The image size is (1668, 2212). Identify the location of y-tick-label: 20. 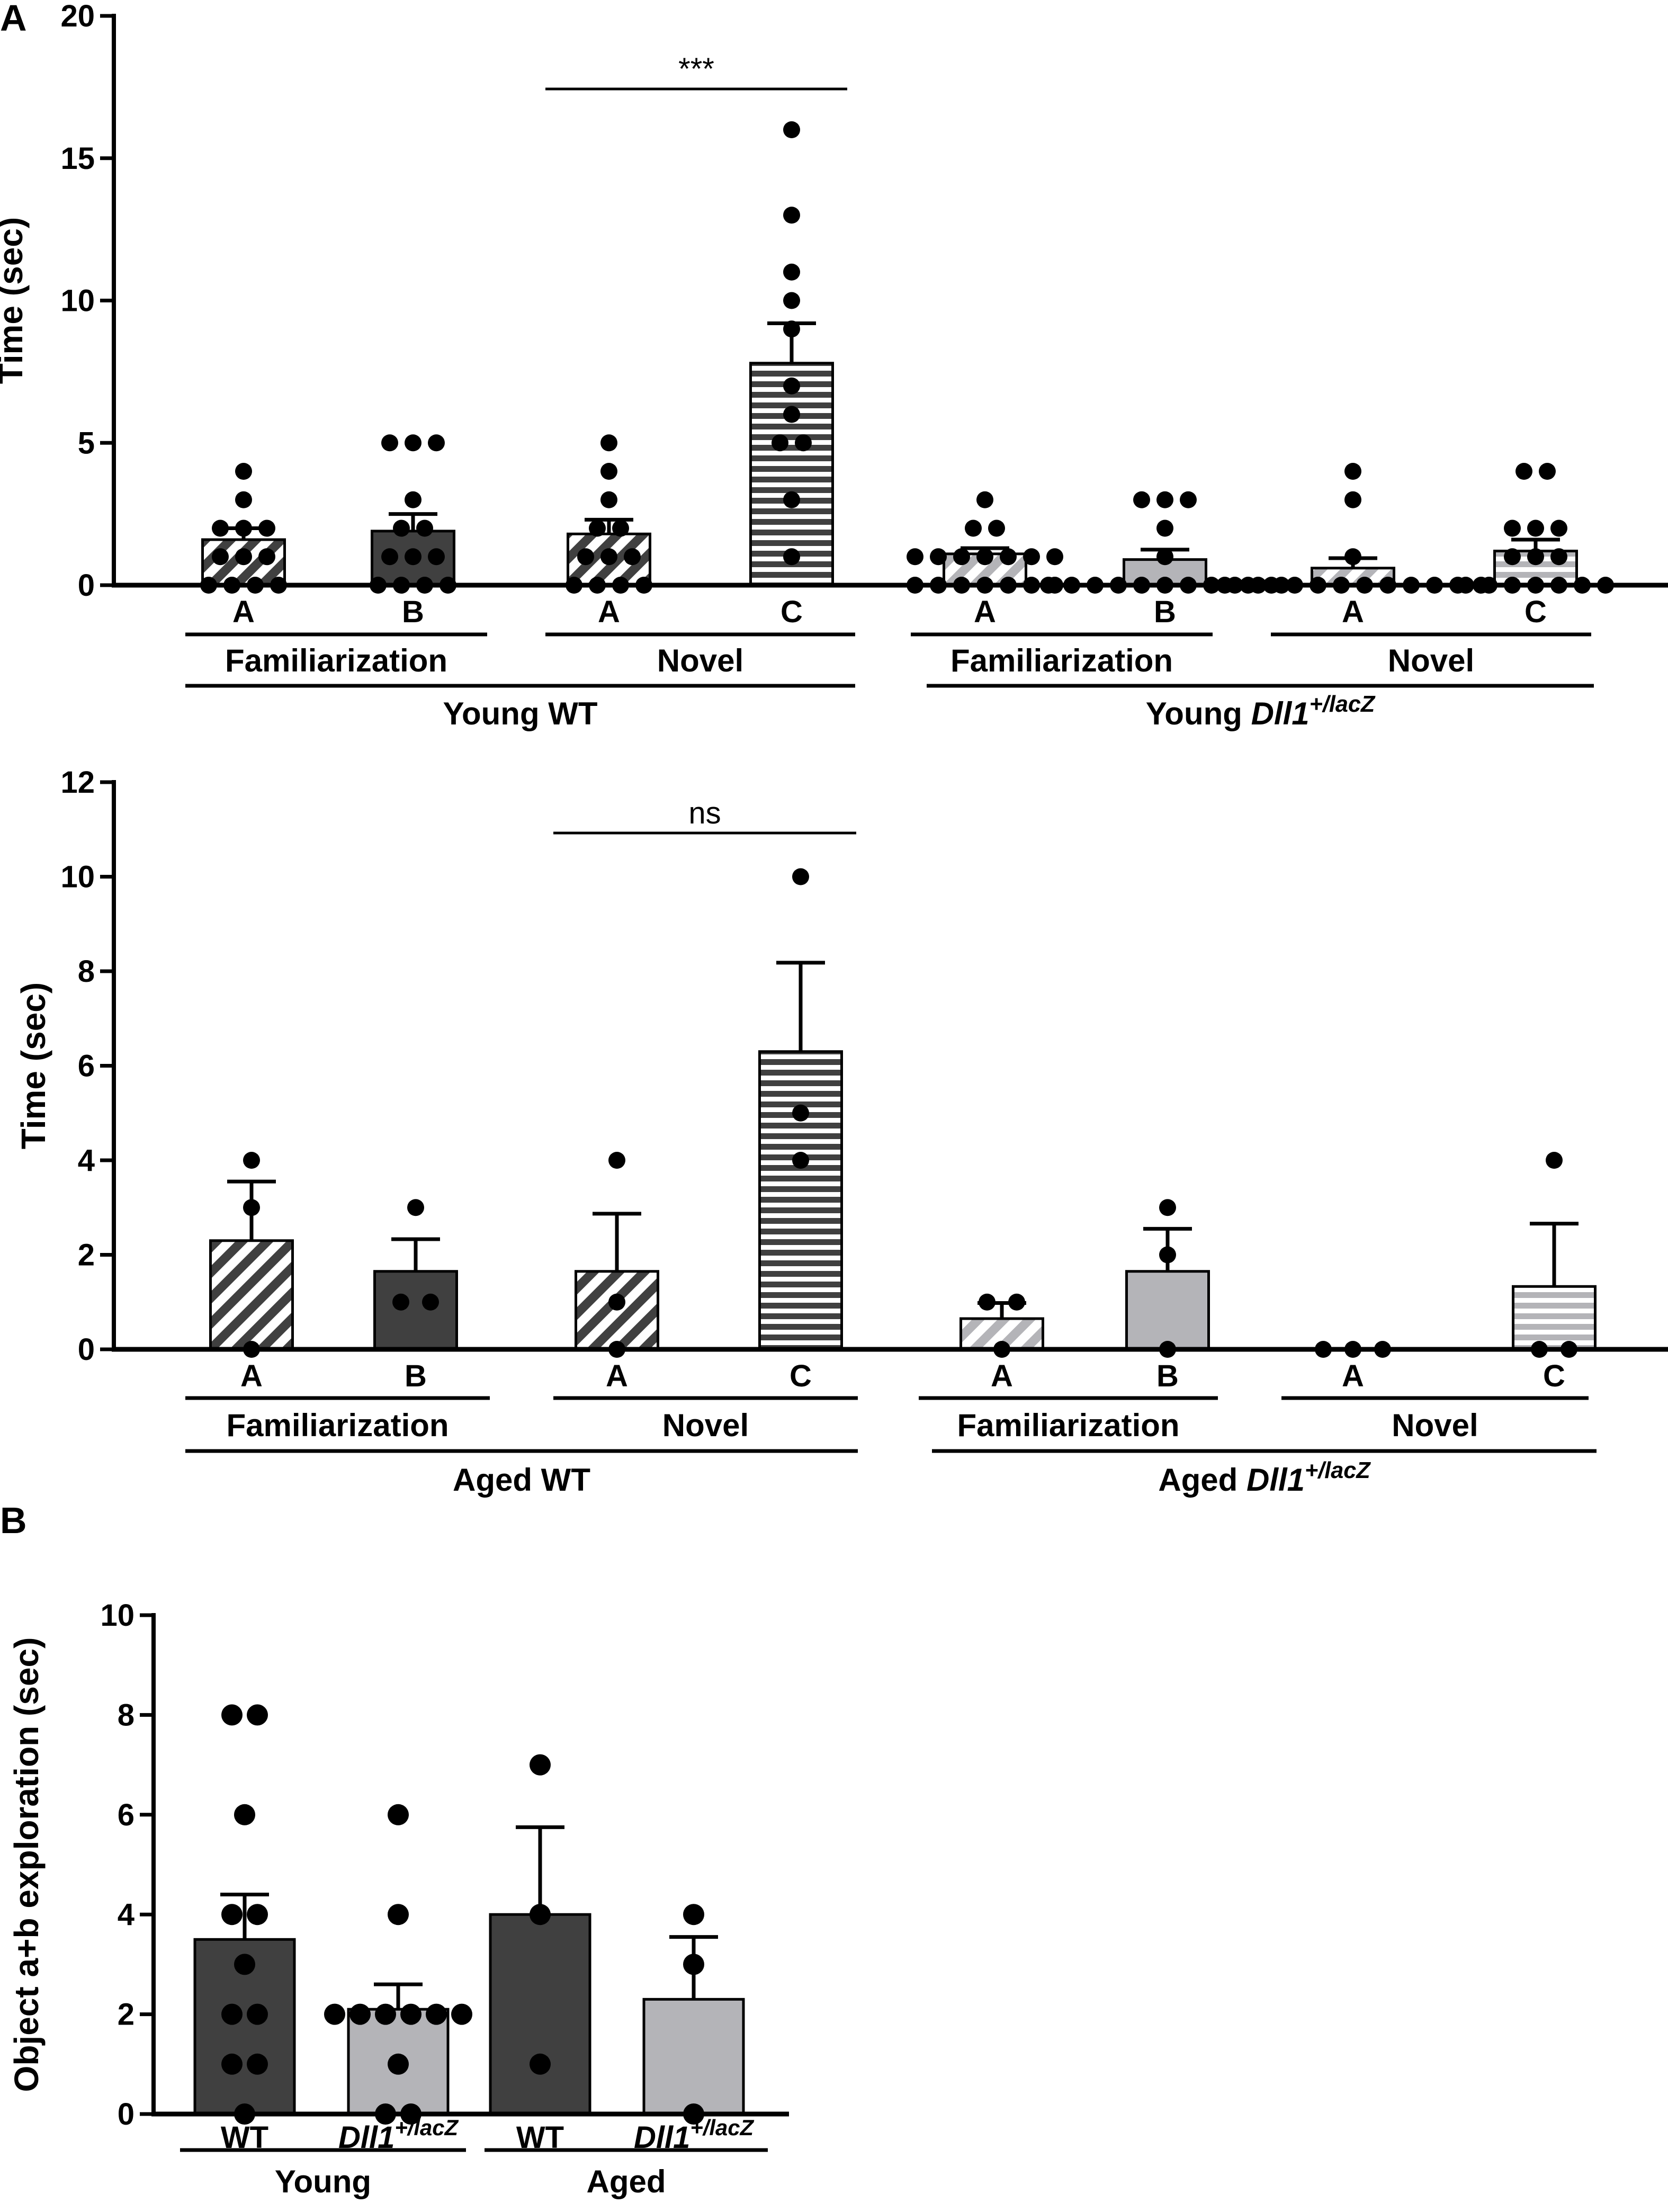
(77, 16).